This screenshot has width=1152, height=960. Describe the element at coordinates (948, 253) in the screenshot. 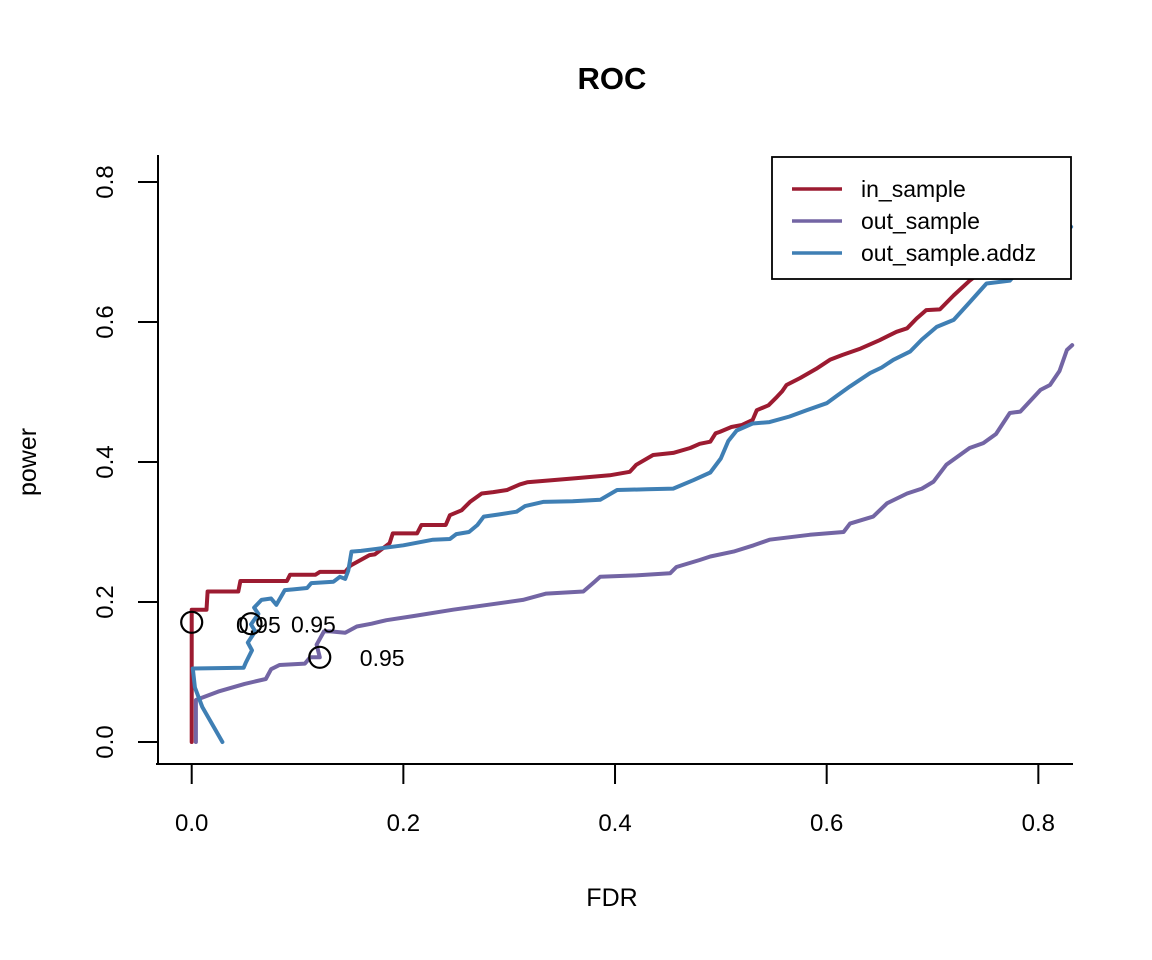

I see `legend-label-out_sample.addz: out_sample.addz` at that location.